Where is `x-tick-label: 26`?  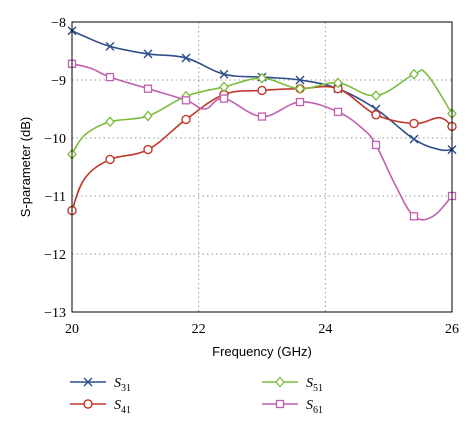
x-tick-label: 26 is located at coordinates (452, 329).